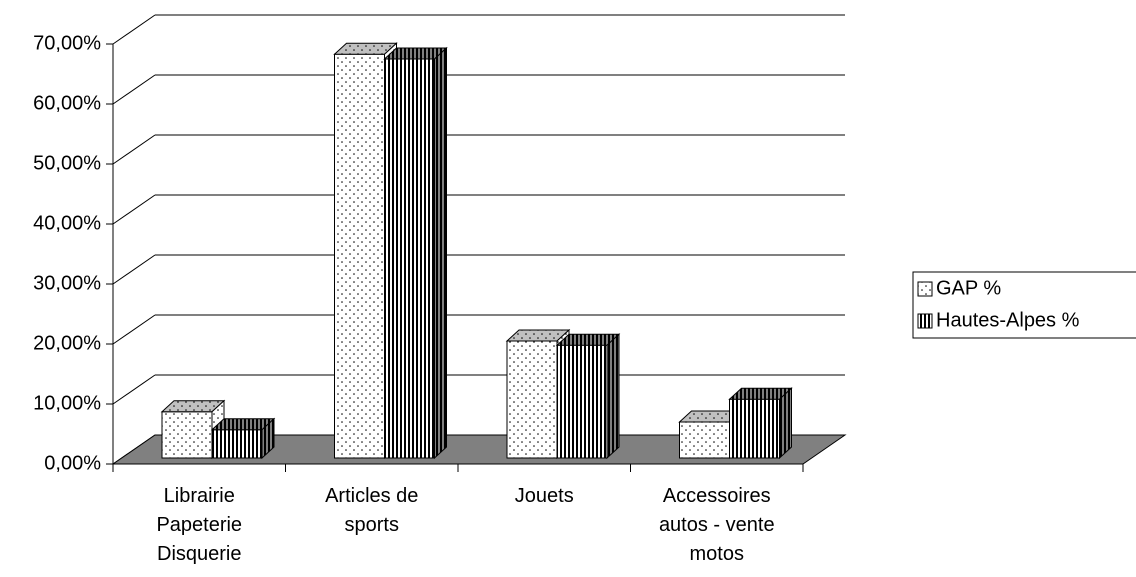 The width and height of the screenshot is (1136, 577). Describe the element at coordinates (199, 525) in the screenshot. I see `x-tick-label: Librairie Papeterie Disquerie` at that location.